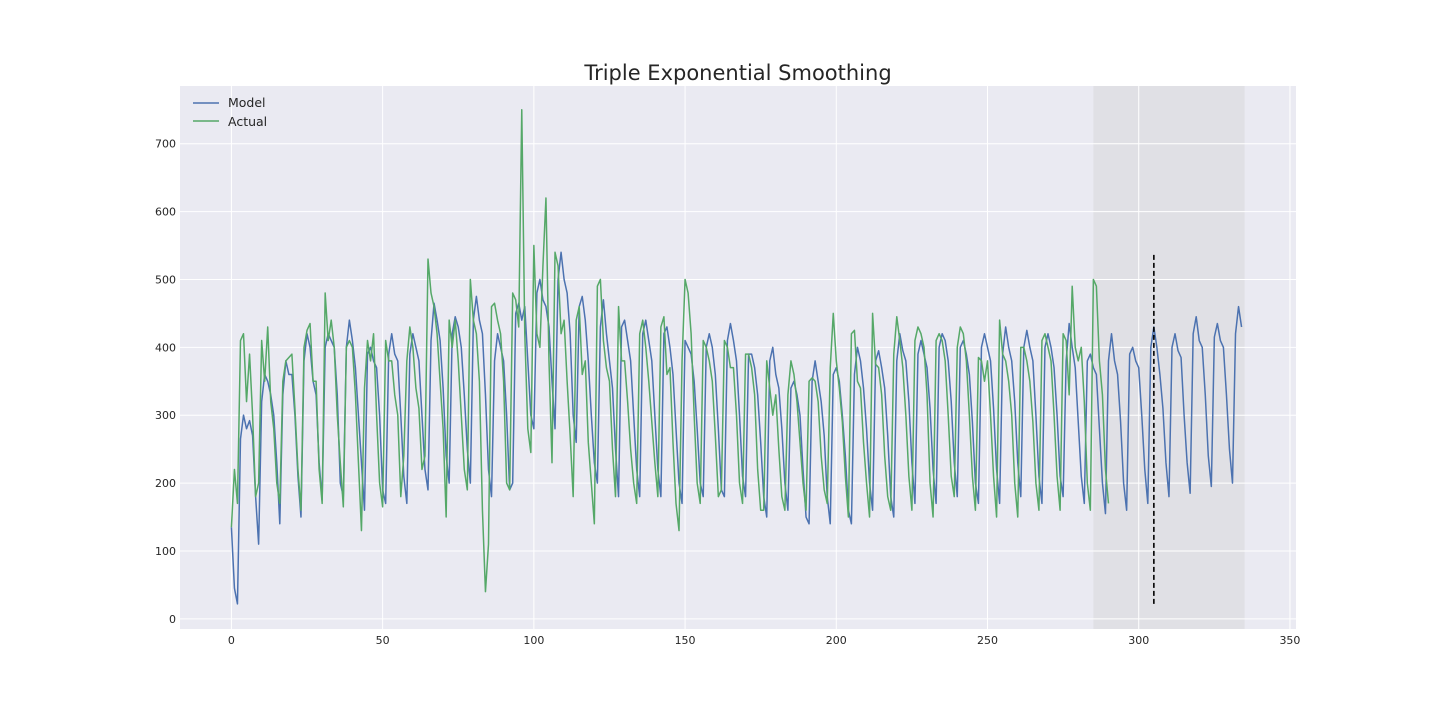 The height and width of the screenshot is (720, 1440). I want to click on y-tick-label: 200, so click(165, 483).